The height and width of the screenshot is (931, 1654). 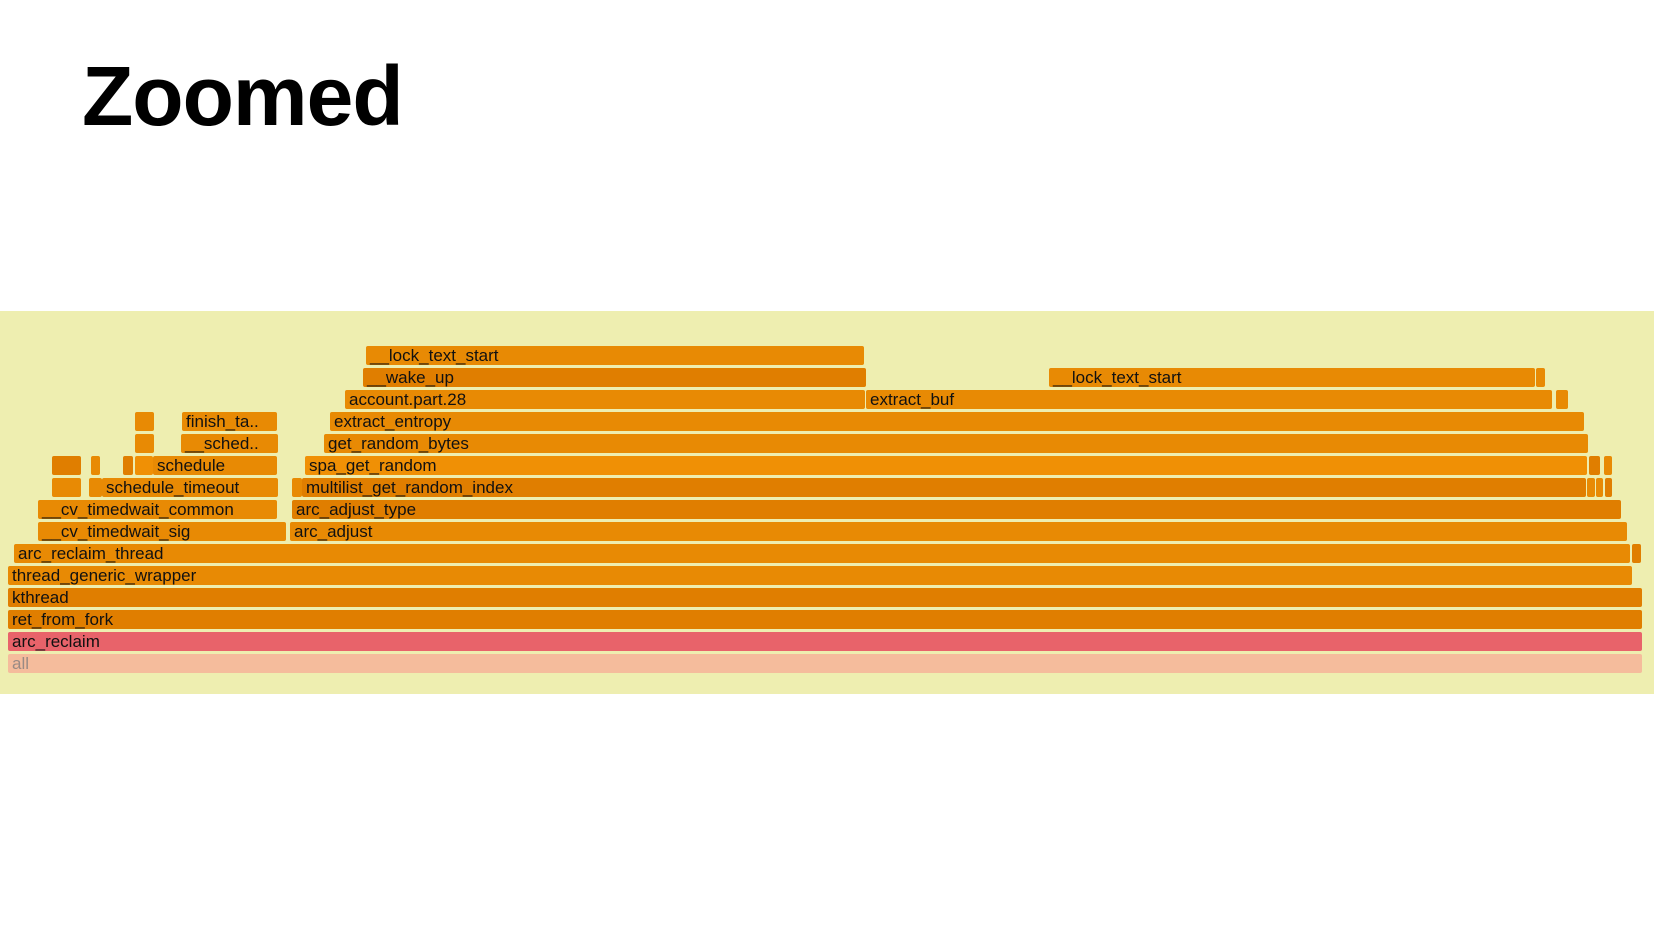 I want to click on frame-sched-truncated: __sched.., so click(x=229, y=443).